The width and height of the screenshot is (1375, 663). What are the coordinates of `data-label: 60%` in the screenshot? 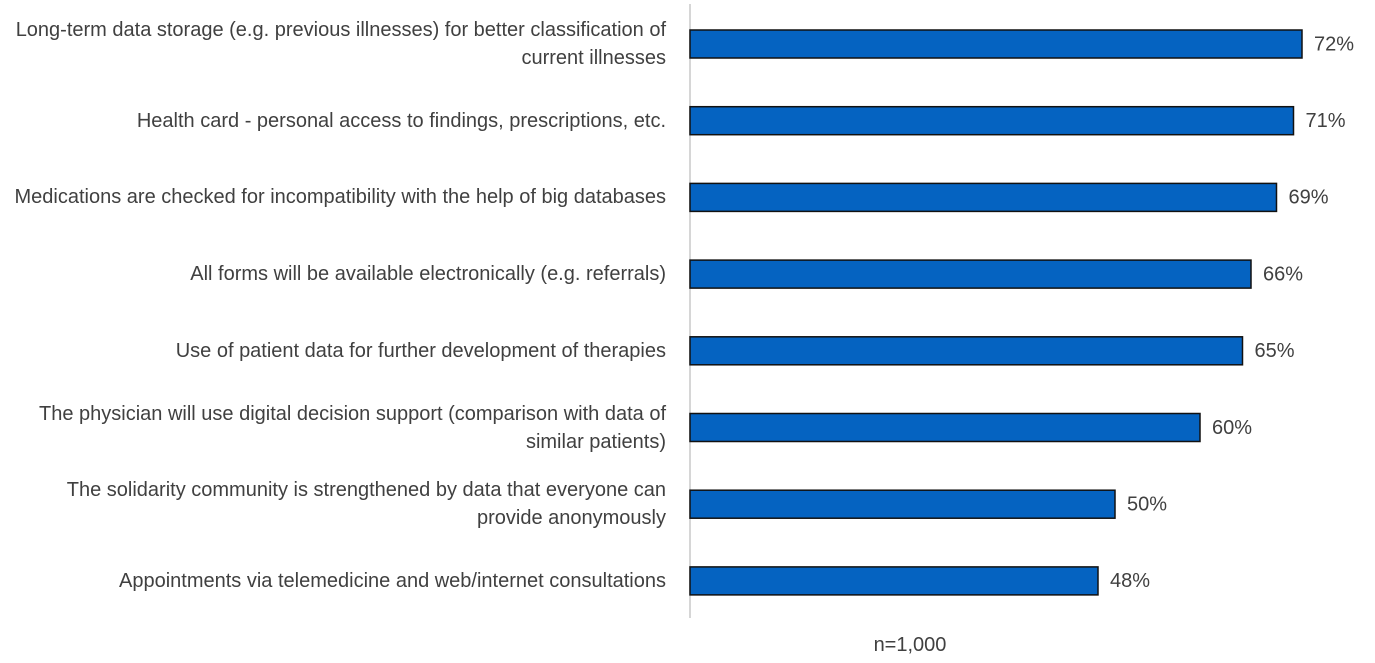 It's located at (1232, 428).